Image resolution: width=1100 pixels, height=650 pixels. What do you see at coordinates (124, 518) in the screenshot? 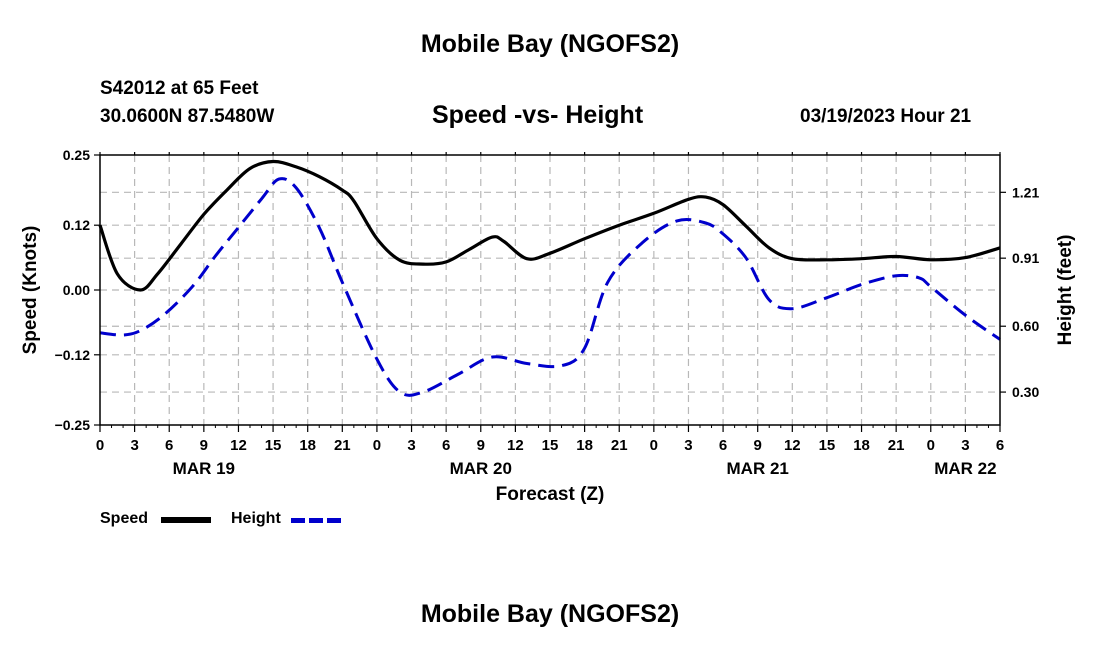
I see `legend-speed-label: Speed` at bounding box center [124, 518].